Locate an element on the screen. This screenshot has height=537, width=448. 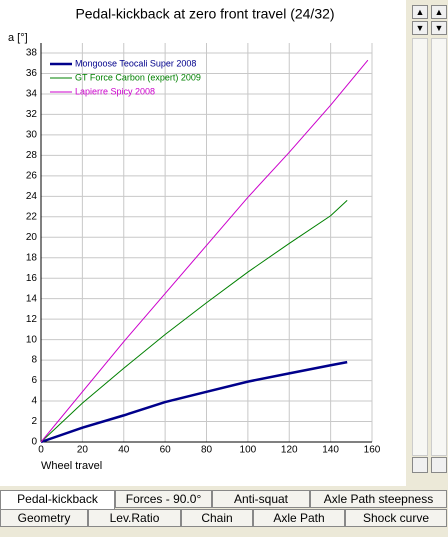
y-tick-label: 4 is located at coordinates (34, 401).